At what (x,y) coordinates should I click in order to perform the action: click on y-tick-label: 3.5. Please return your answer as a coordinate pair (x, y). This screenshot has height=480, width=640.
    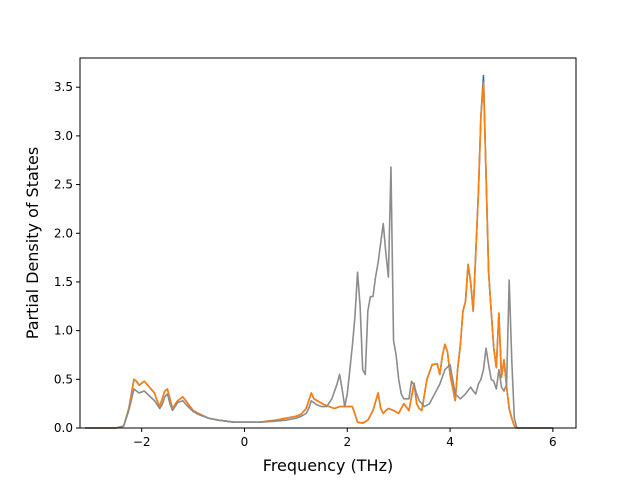
    Looking at the image, I should click on (63, 87).